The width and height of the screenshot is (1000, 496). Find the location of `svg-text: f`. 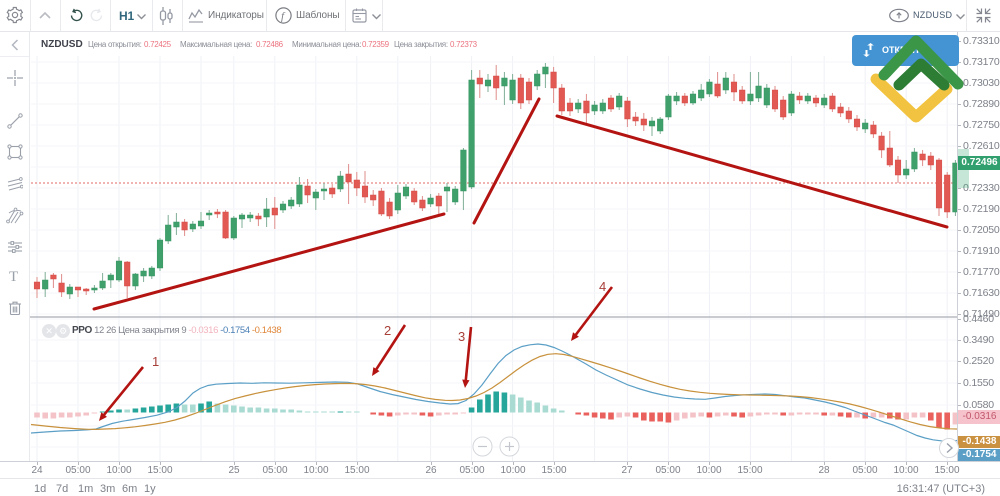

svg-text: f is located at coordinates (283, 17).